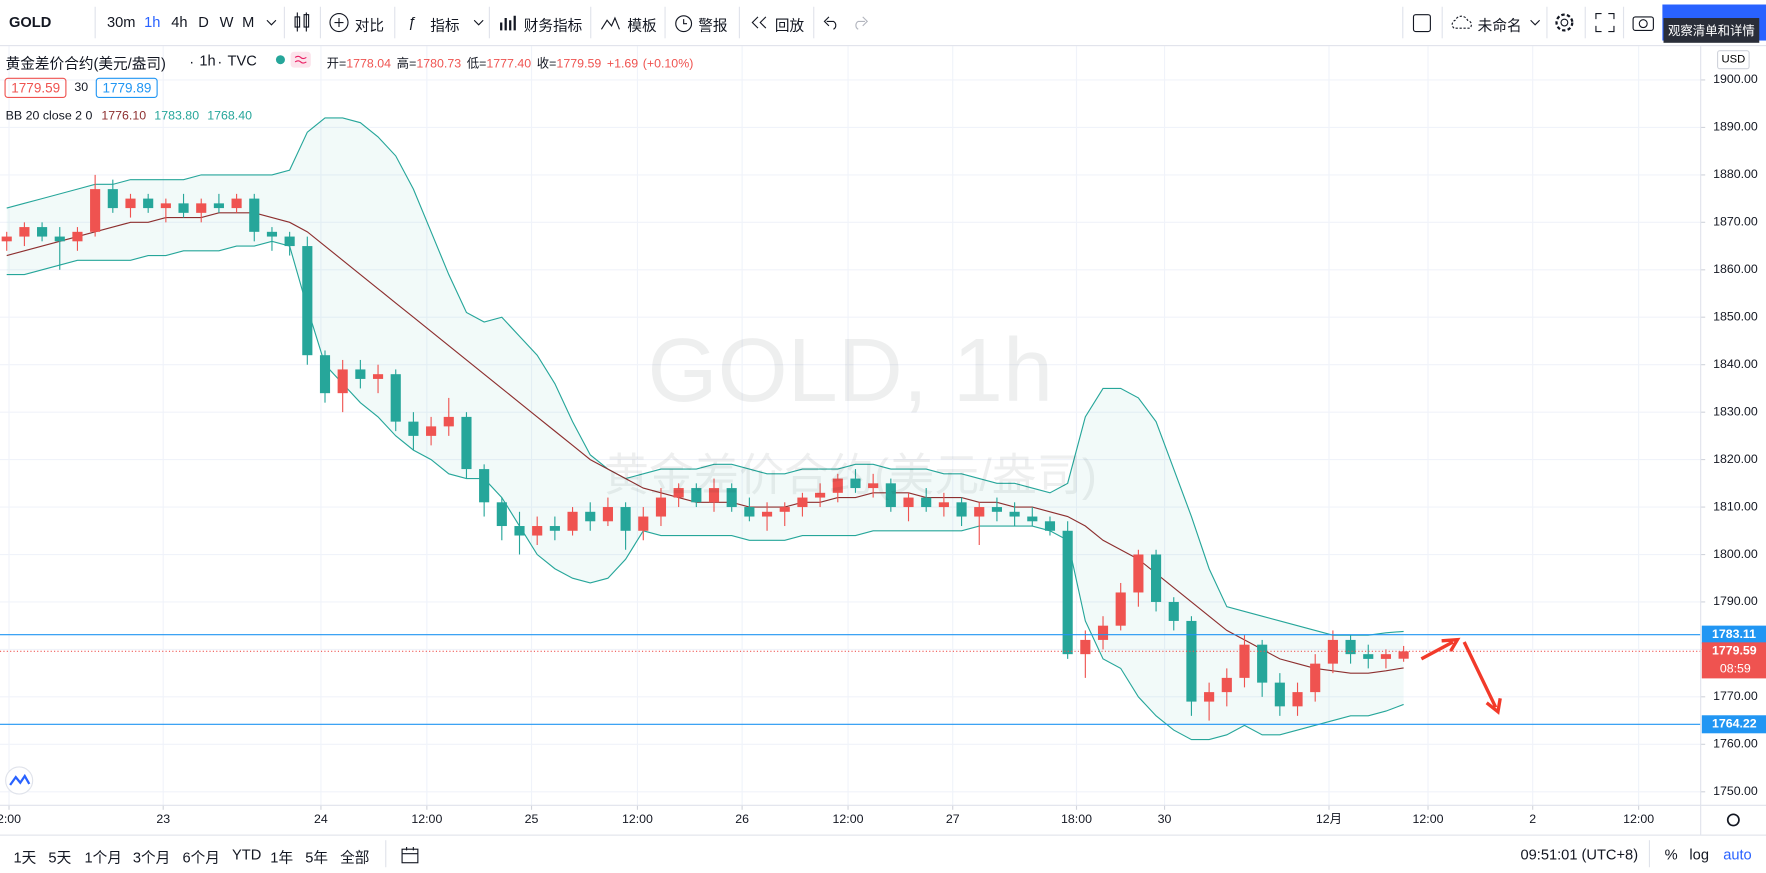 The image size is (1766, 873). What do you see at coordinates (282, 858) in the screenshot?
I see `range-button: 1年` at bounding box center [282, 858].